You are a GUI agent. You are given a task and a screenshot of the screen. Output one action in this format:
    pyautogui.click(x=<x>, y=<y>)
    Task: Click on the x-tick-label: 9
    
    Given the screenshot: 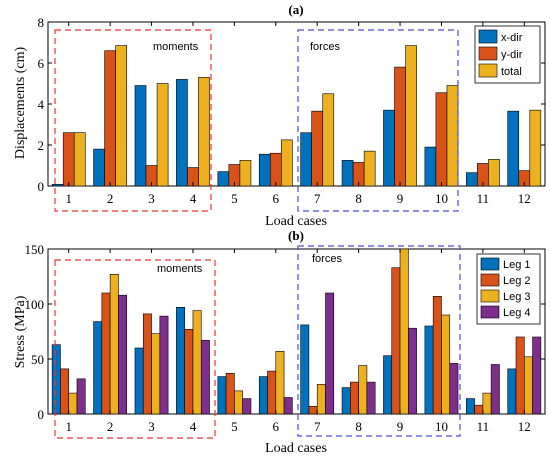 What is the action you would take?
    pyautogui.click(x=400, y=426)
    